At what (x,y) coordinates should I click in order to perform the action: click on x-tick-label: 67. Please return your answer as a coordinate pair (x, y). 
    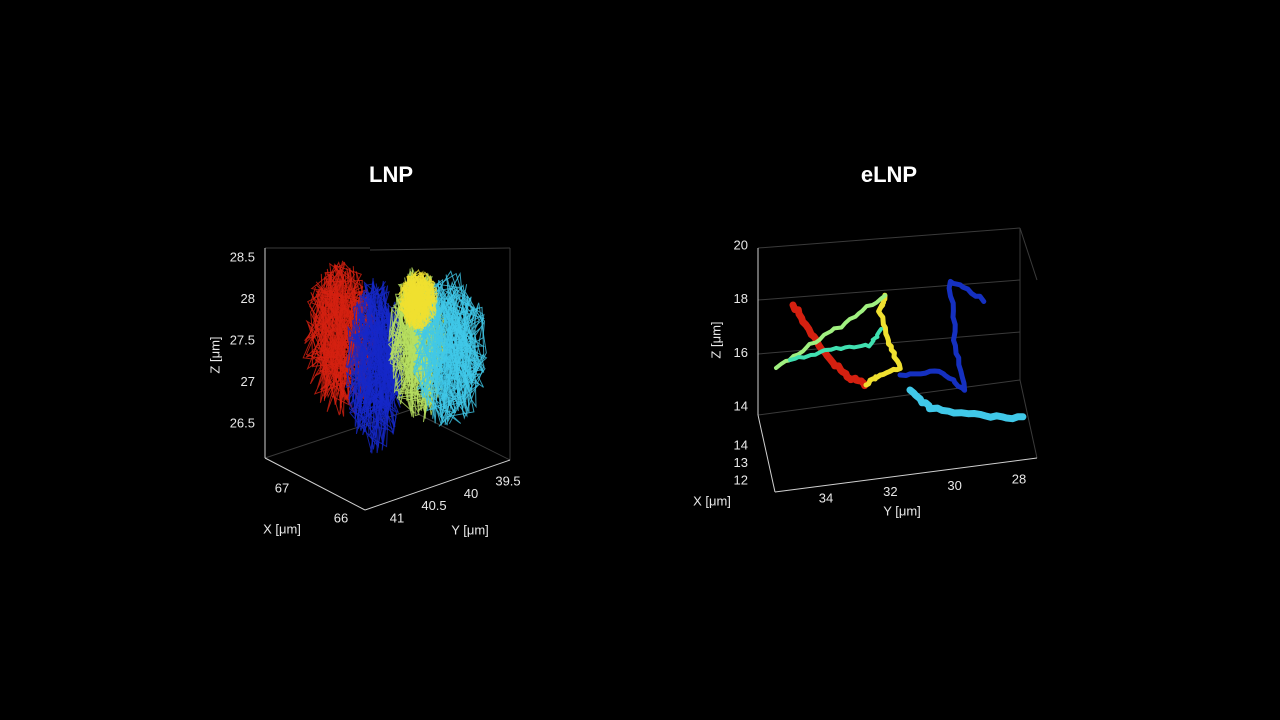
    Looking at the image, I should click on (282, 487).